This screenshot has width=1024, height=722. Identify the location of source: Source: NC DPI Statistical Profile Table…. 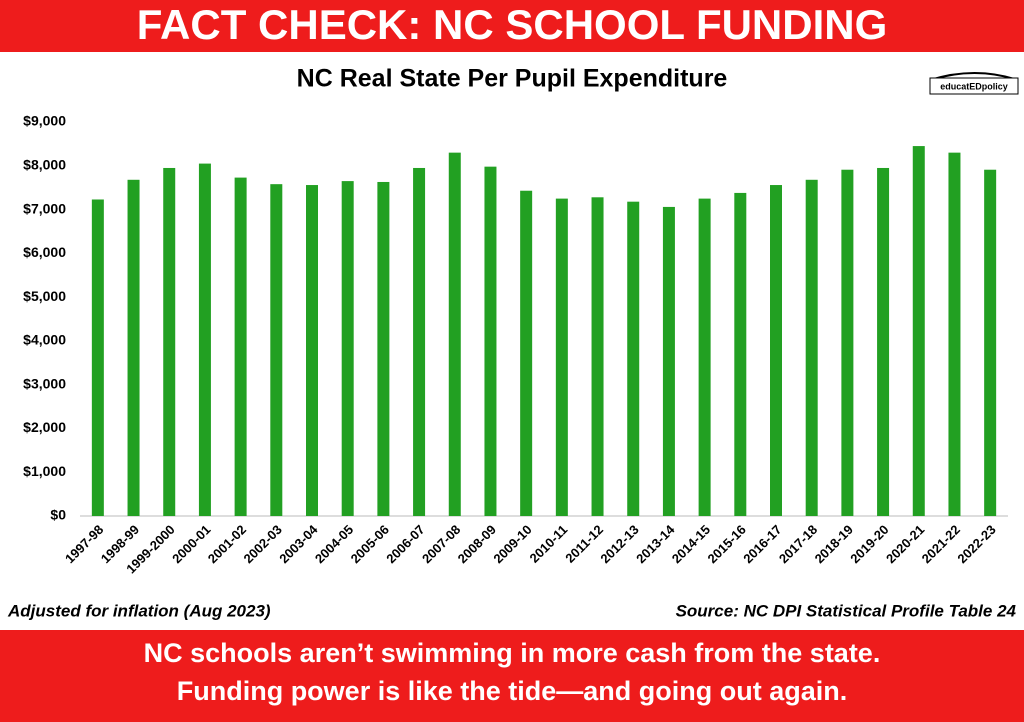
(846, 610).